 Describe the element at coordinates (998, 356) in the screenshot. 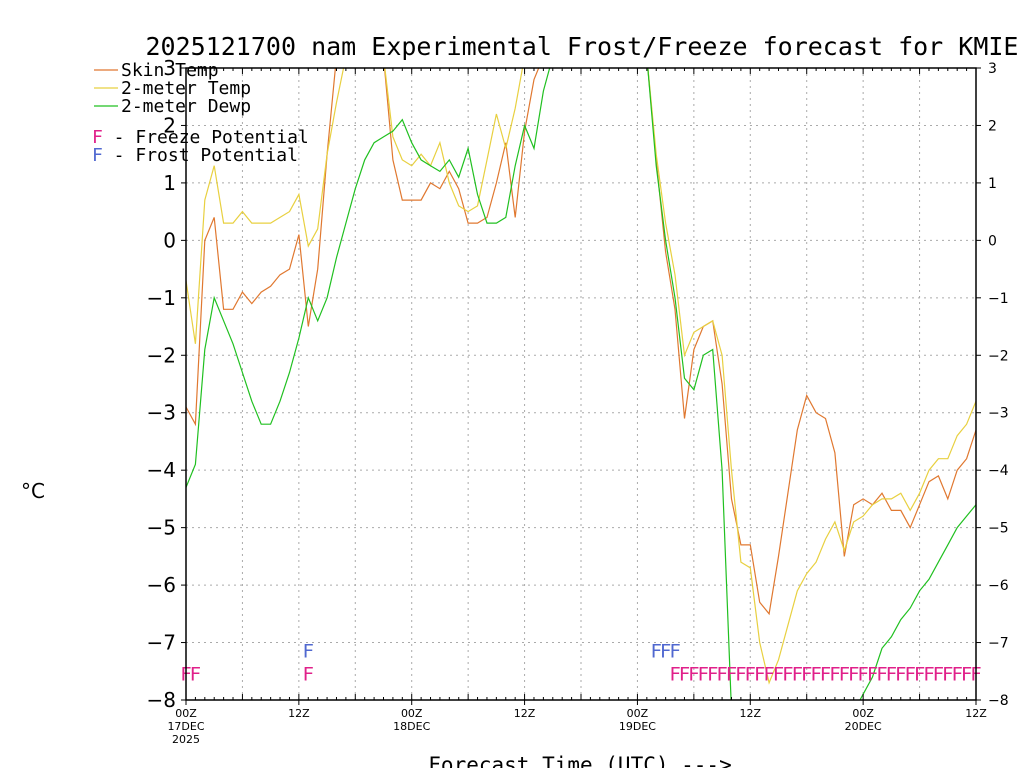

I see `y-tick-label-right: −2` at that location.